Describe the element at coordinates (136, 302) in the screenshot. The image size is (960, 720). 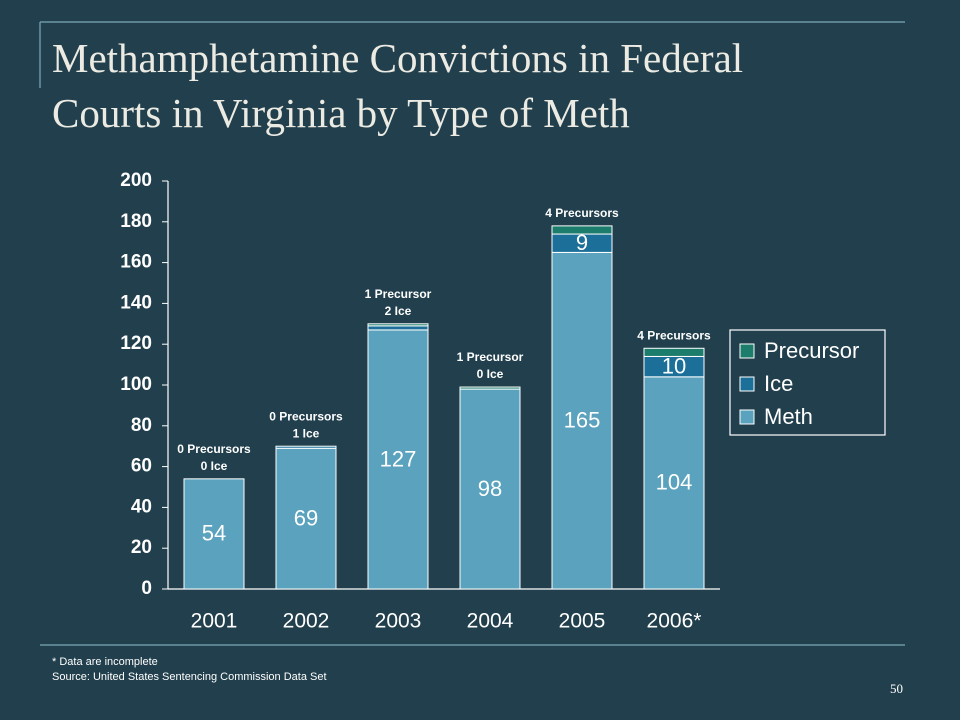
I see `y-tick-label: 140` at that location.